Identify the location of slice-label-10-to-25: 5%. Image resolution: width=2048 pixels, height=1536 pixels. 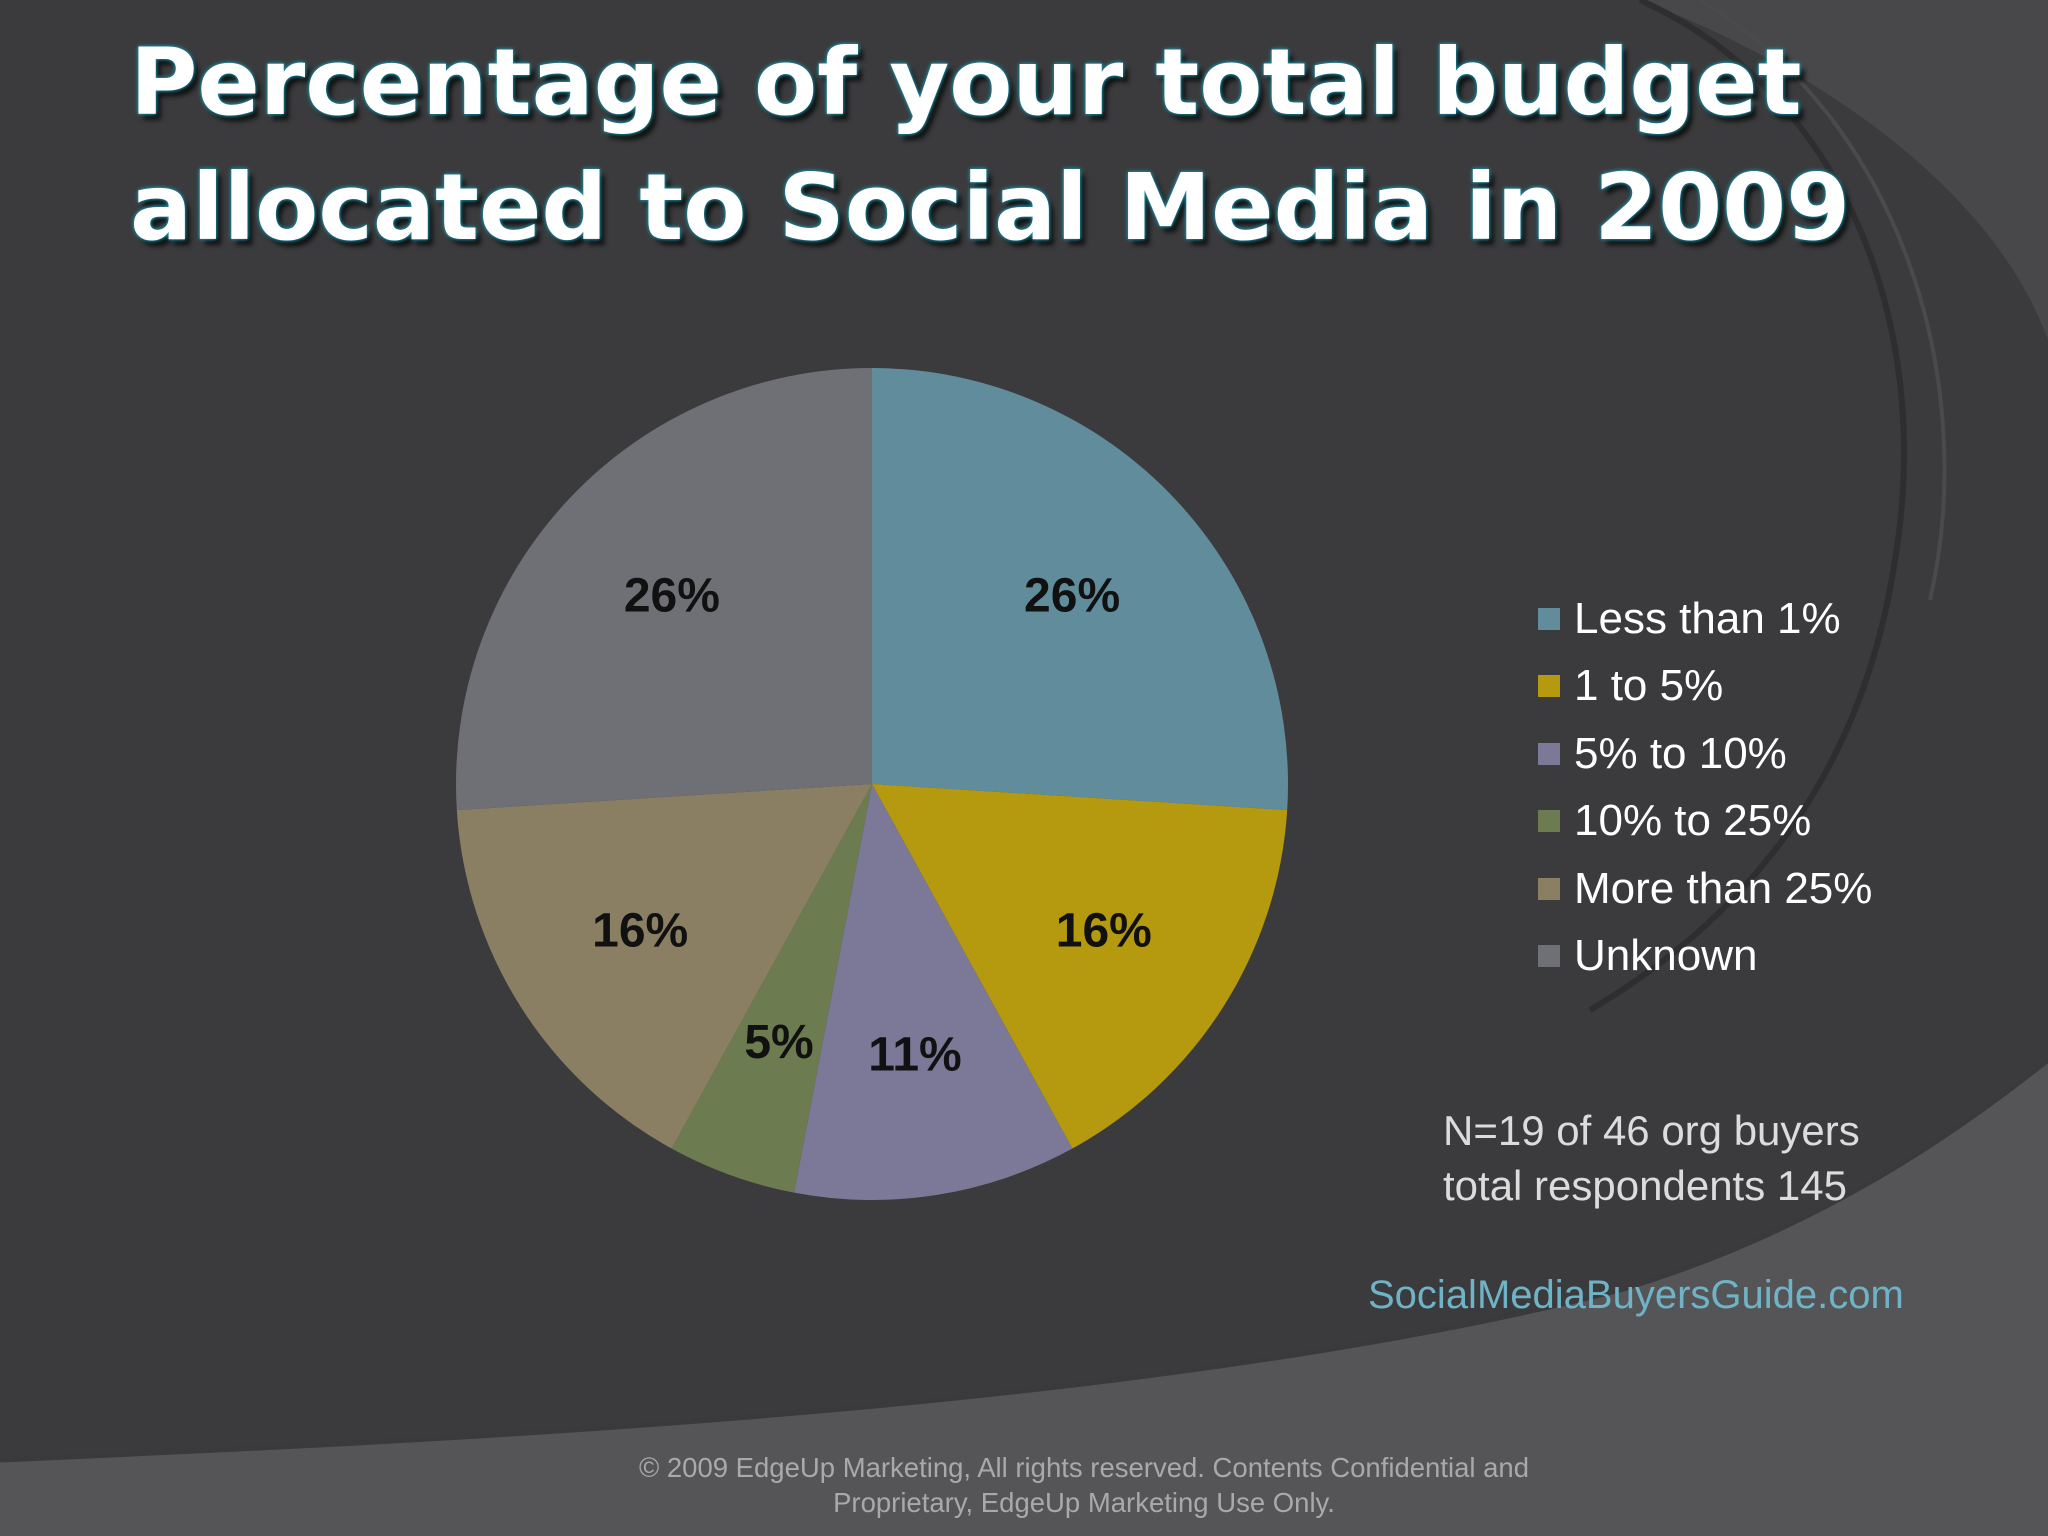
(778, 1042).